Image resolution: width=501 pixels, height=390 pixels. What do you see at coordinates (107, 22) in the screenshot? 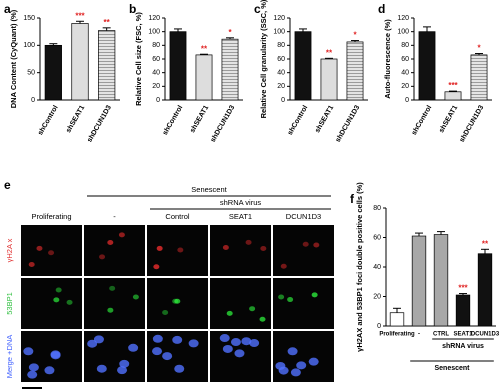
I see `significance: **` at bounding box center [107, 22].